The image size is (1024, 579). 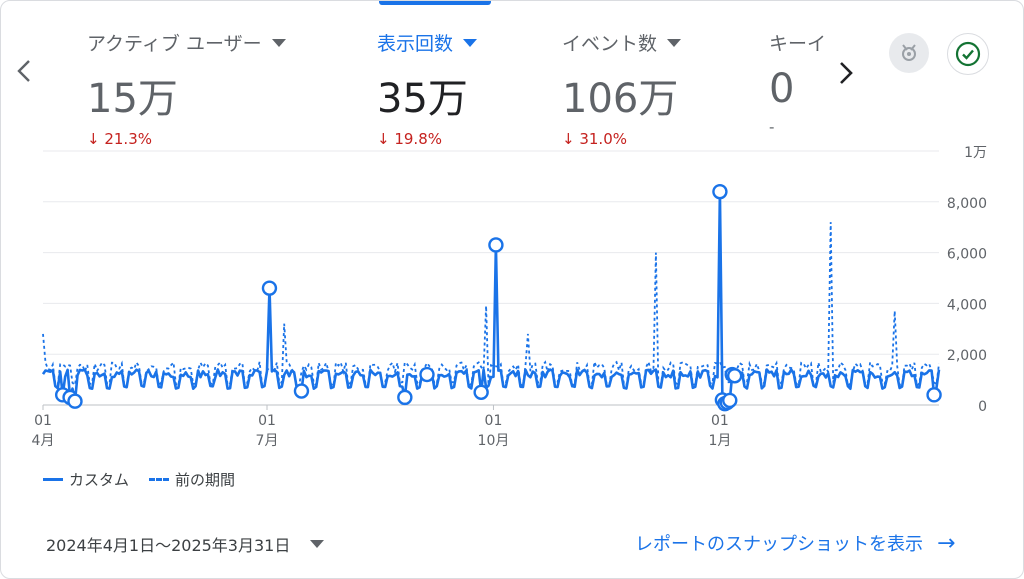 I want to click on prev-metrics-button, so click(x=24, y=74).